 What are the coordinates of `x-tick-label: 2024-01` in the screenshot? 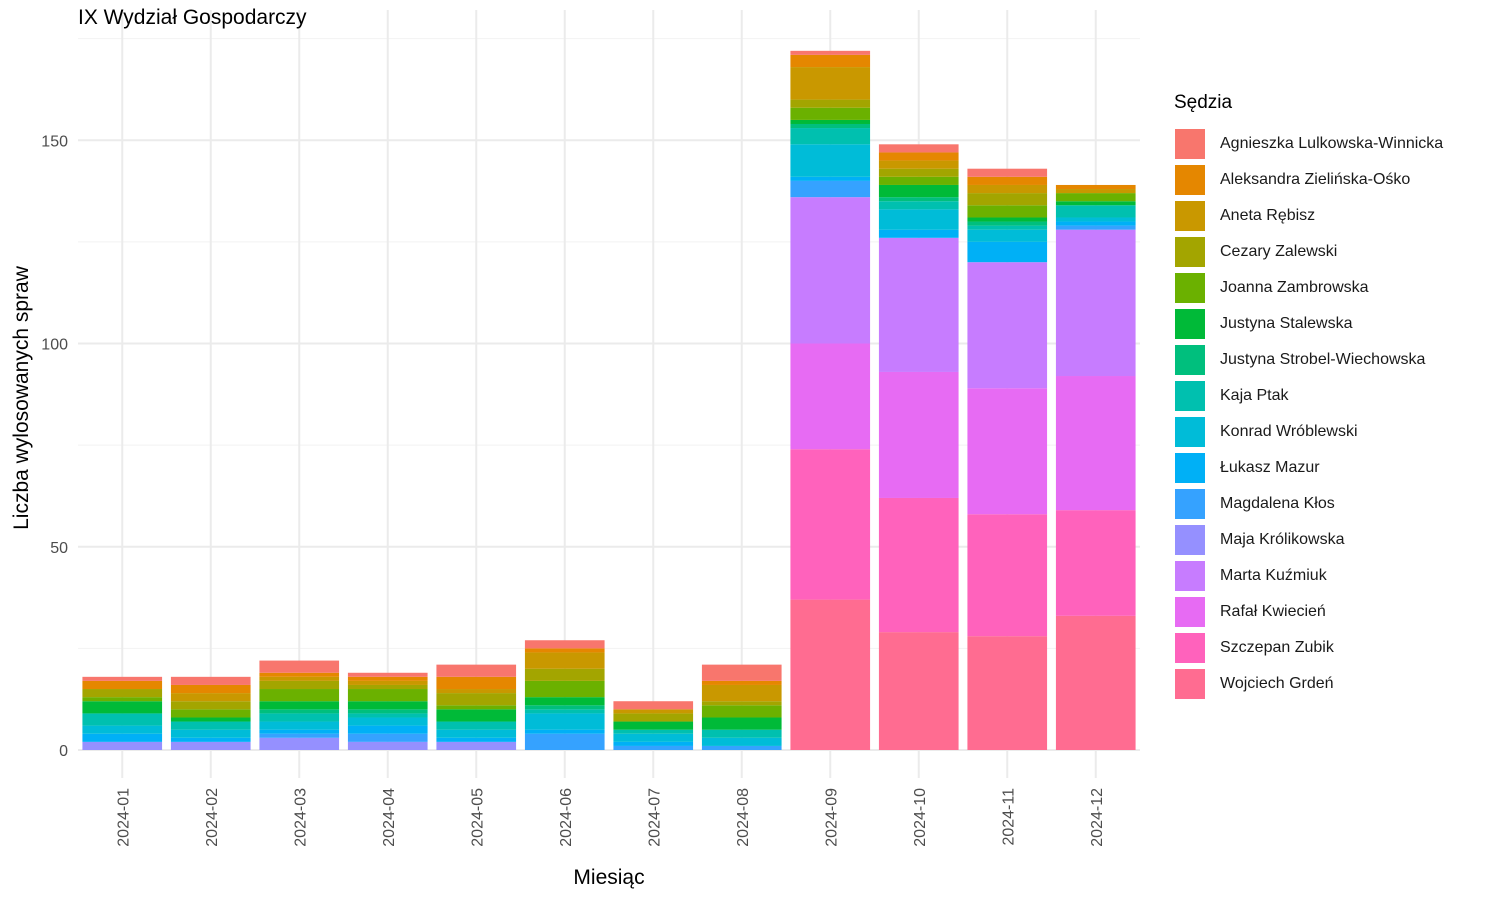 It's located at (123, 817).